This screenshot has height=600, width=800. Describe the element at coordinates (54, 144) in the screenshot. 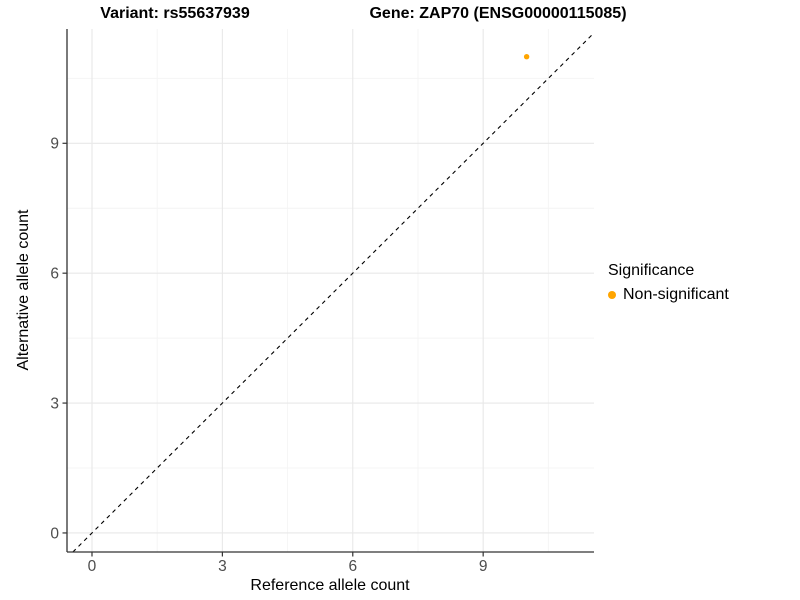

I see `y-tick-label: 9` at that location.